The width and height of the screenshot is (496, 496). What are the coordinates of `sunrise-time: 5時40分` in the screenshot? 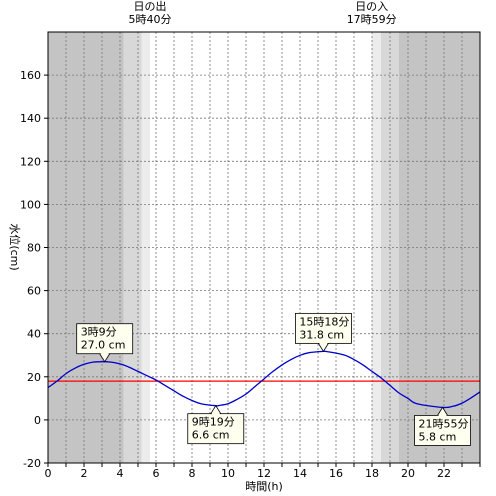 It's located at (150, 19).